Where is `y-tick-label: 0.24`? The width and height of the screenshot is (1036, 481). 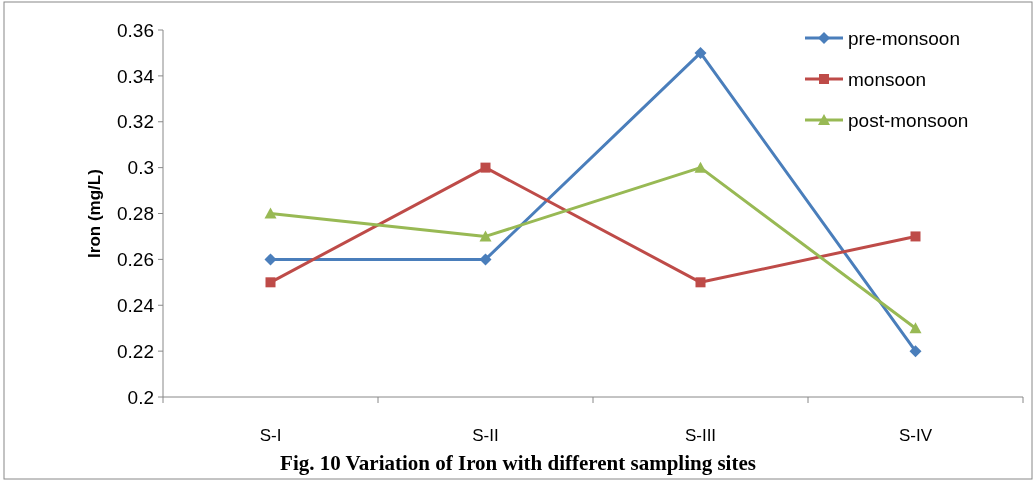 y-tick-label: 0.24 is located at coordinates (136, 305).